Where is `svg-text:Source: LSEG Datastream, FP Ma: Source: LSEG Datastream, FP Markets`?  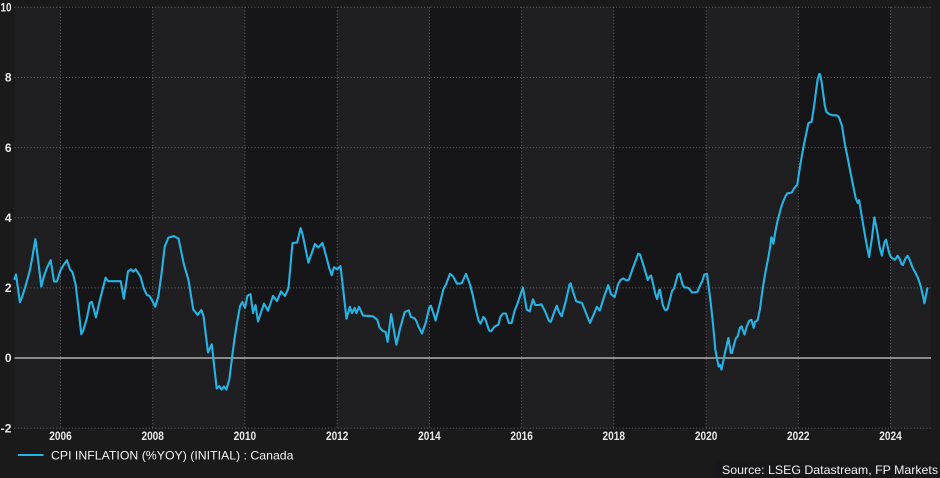
svg-text:Source: LSEG Datastream, FP Ma: Source: LSEG Datastream, FP Markets is located at coordinates (830, 470).